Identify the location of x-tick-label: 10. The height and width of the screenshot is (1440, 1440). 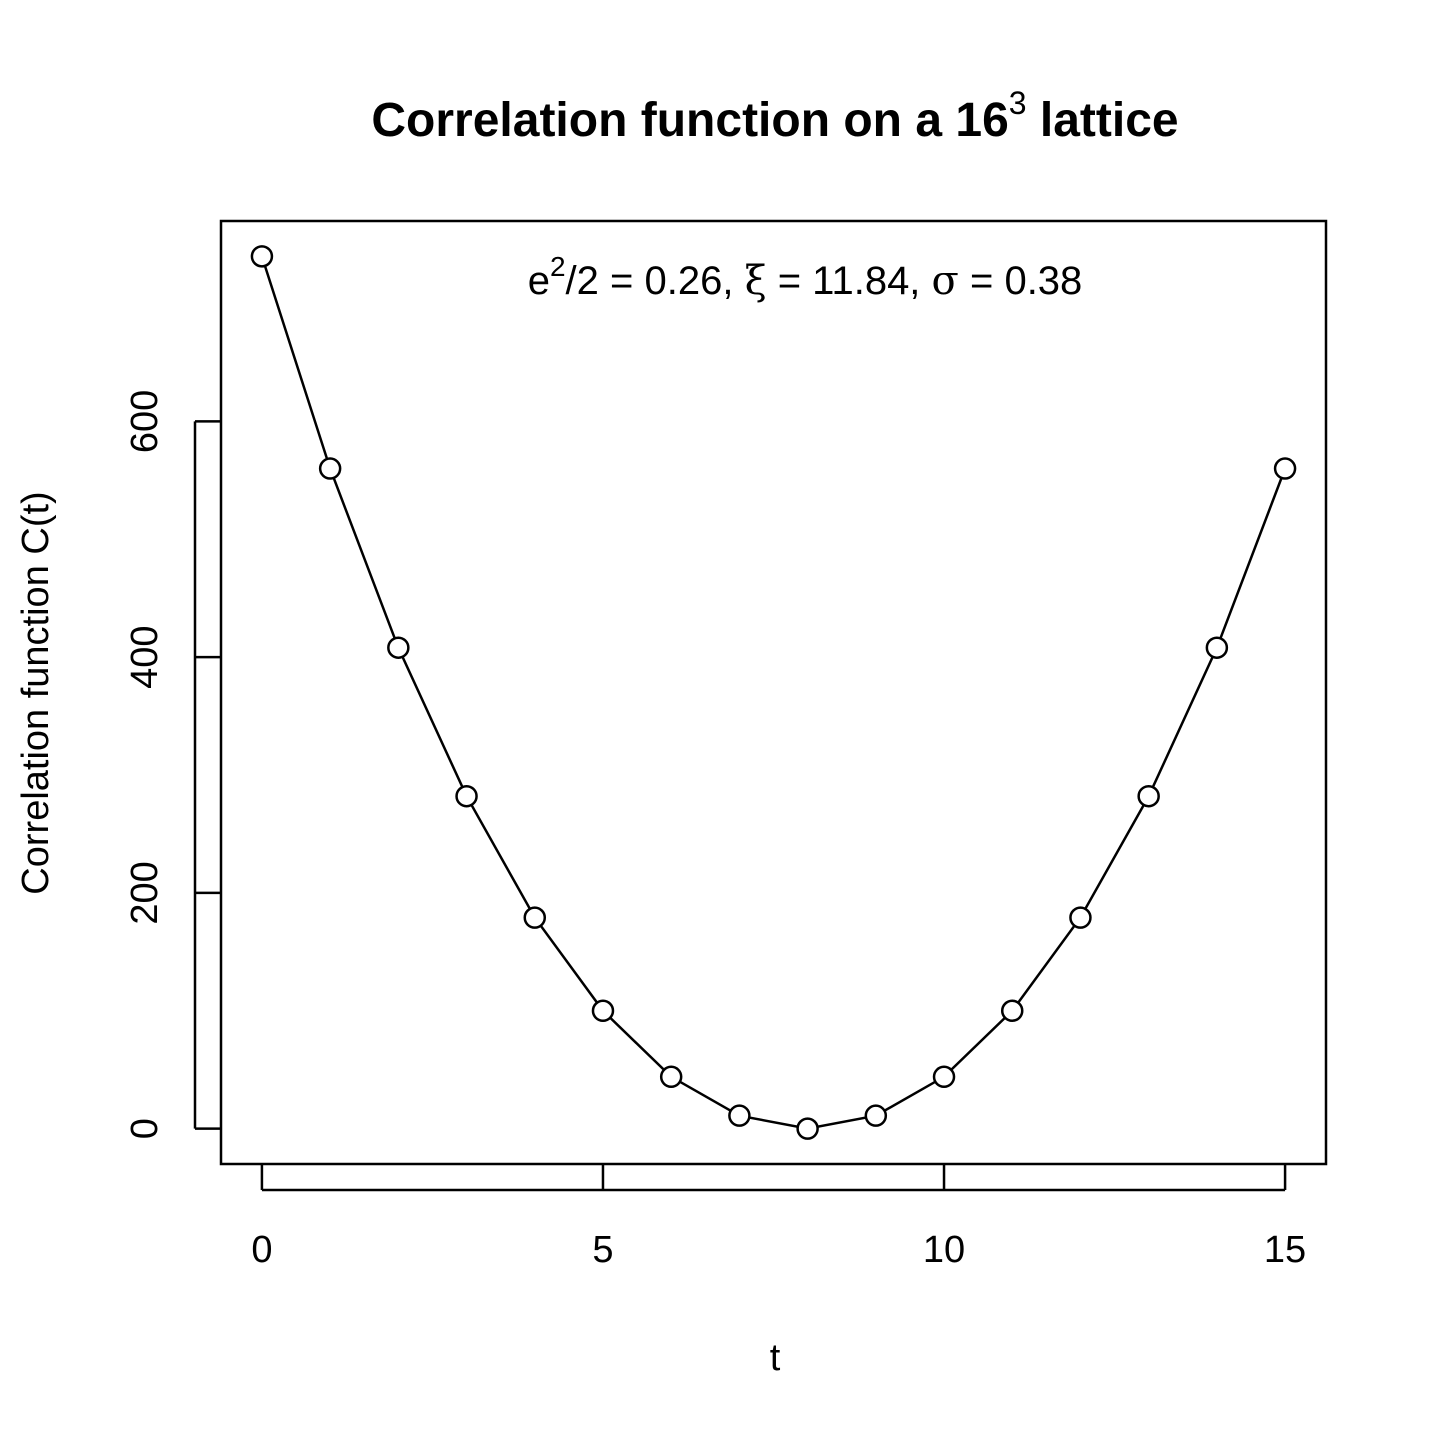
(944, 1250).